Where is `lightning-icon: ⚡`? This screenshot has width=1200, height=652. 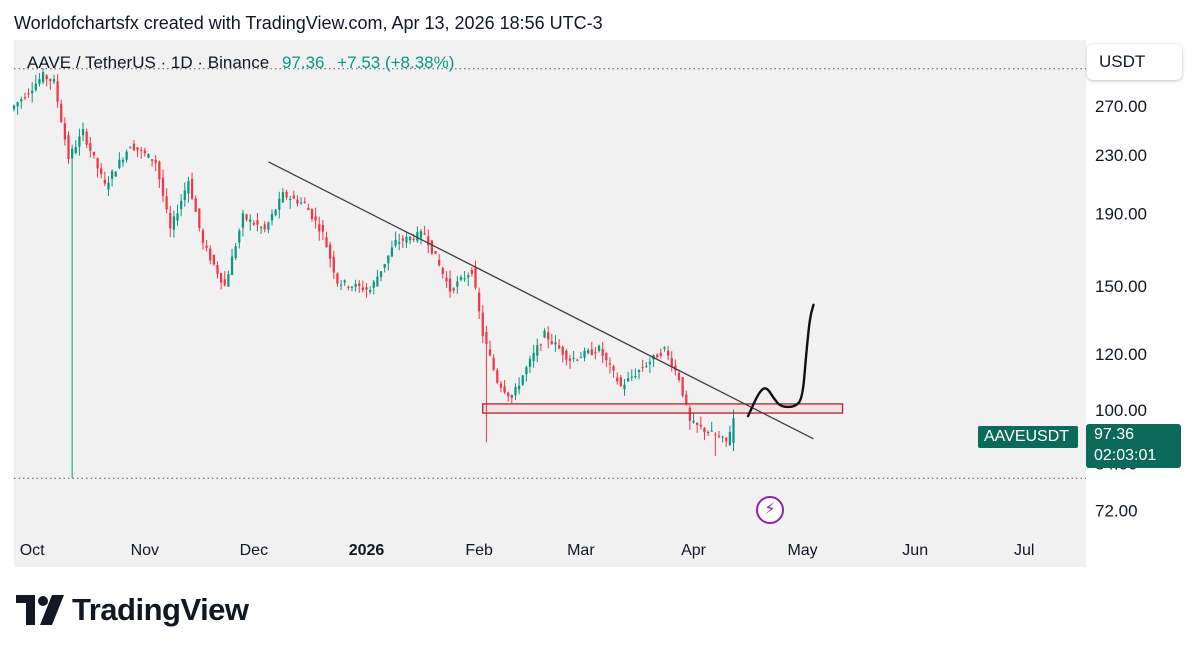 lightning-icon: ⚡ is located at coordinates (770, 510).